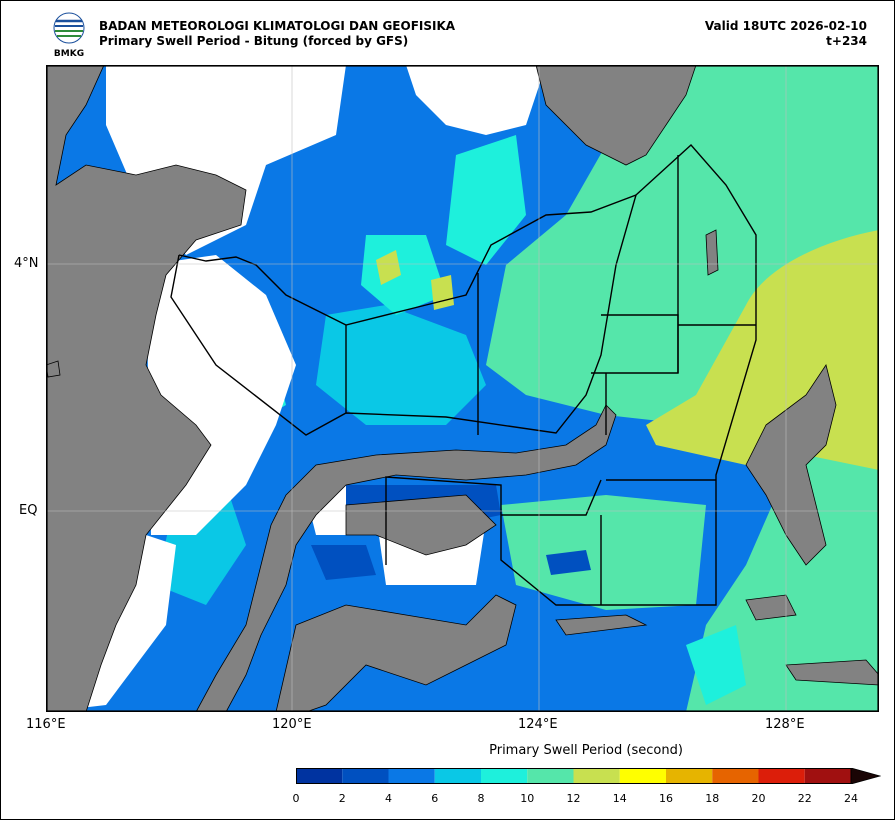 The image size is (895, 820). What do you see at coordinates (603, 552) in the screenshot?
I see `zone-10-12-south` at bounding box center [603, 552].